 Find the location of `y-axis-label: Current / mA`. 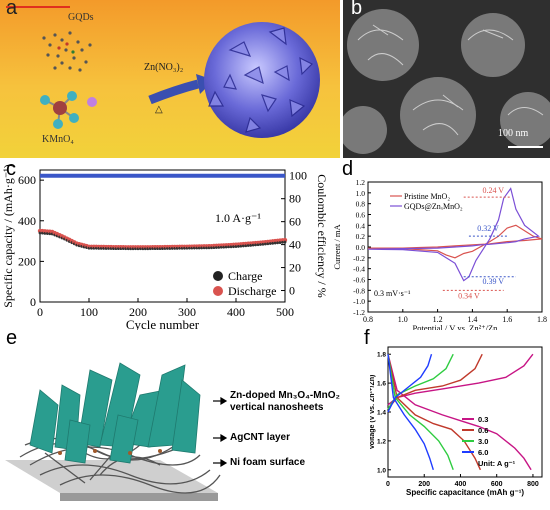

y-axis-label: Current / mA is located at coordinates (337, 246).